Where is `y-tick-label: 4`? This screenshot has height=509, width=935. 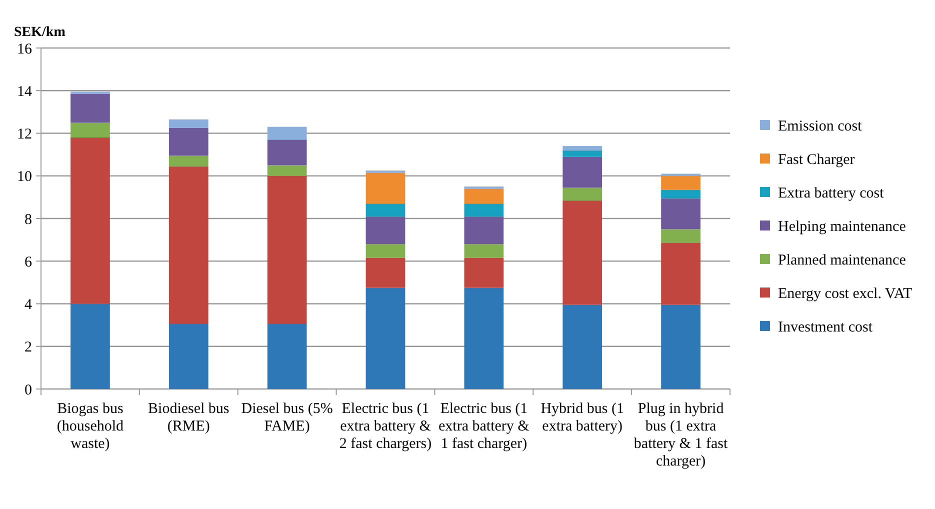 y-tick-label: 4 is located at coordinates (28, 305).